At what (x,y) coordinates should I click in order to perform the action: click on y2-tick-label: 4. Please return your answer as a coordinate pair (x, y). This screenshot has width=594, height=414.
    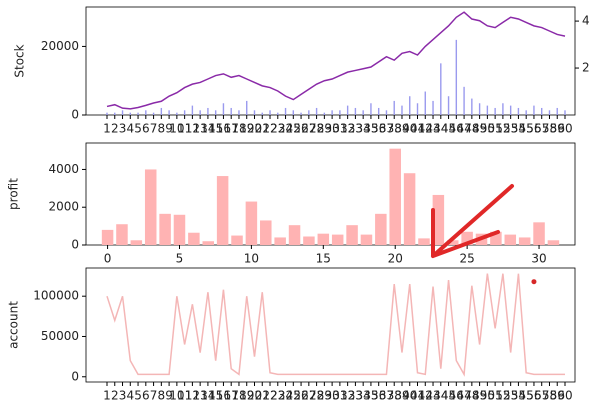
    Looking at the image, I should click on (586, 21).